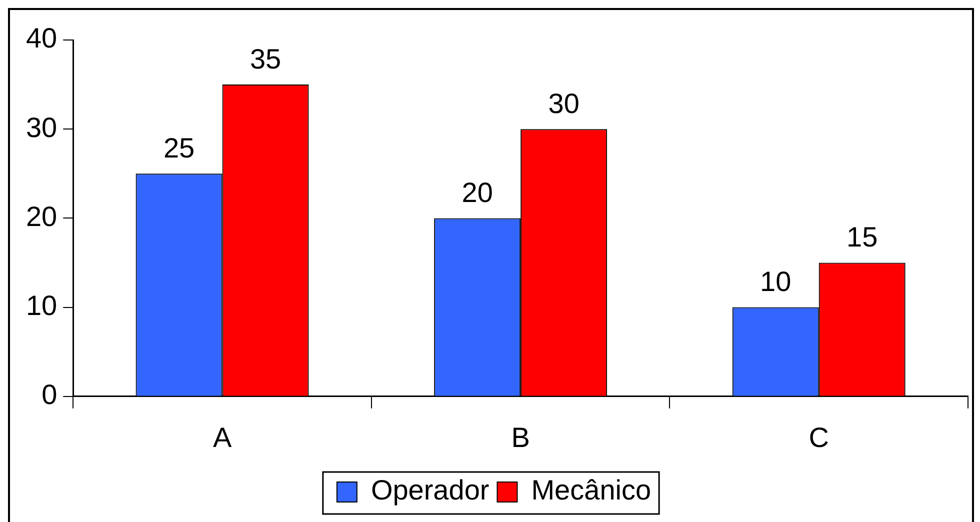  I want to click on y-tick-label: 20, so click(42, 216).